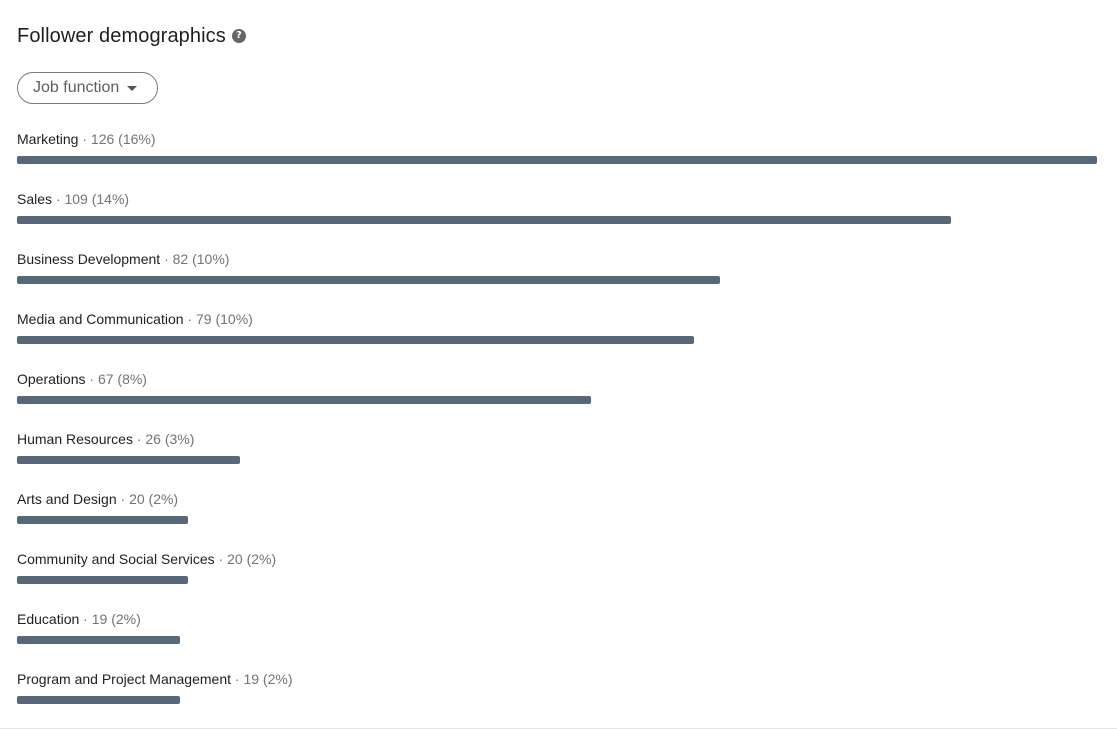 The image size is (1117, 731). Describe the element at coordinates (105, 379) in the screenshot. I see `demographic-count: 67` at that location.